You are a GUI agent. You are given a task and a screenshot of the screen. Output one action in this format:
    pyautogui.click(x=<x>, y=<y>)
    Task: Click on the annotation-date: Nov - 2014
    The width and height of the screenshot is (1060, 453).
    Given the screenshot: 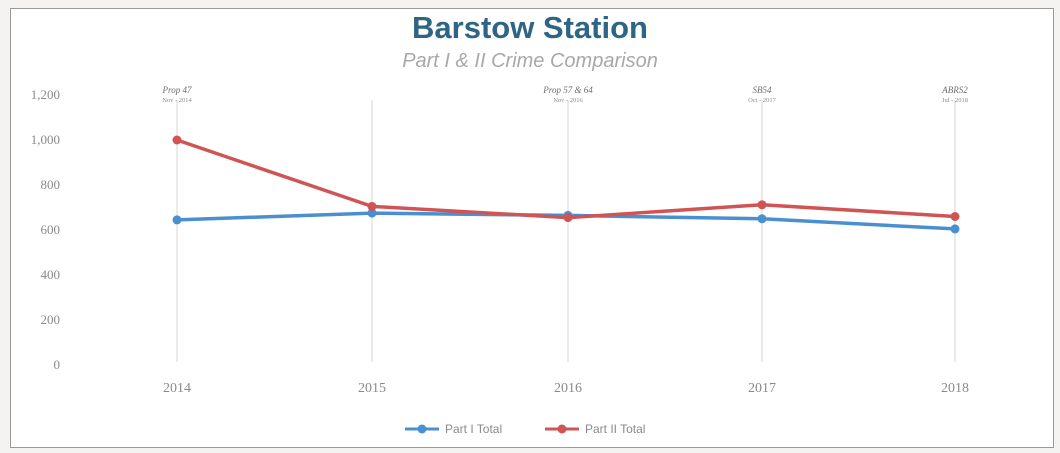 What is the action you would take?
    pyautogui.click(x=177, y=100)
    